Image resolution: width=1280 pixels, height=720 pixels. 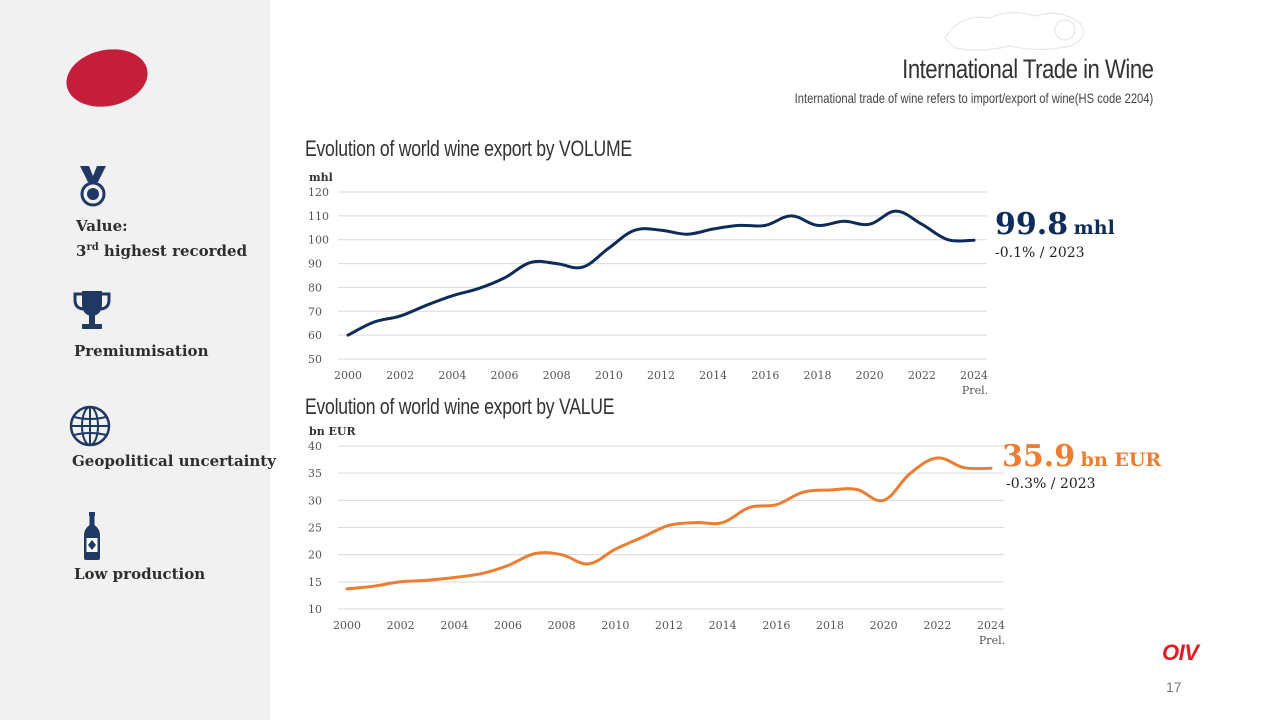 I want to click on sidebar-label-value: Value: 3rd highest recorded, so click(x=162, y=238).